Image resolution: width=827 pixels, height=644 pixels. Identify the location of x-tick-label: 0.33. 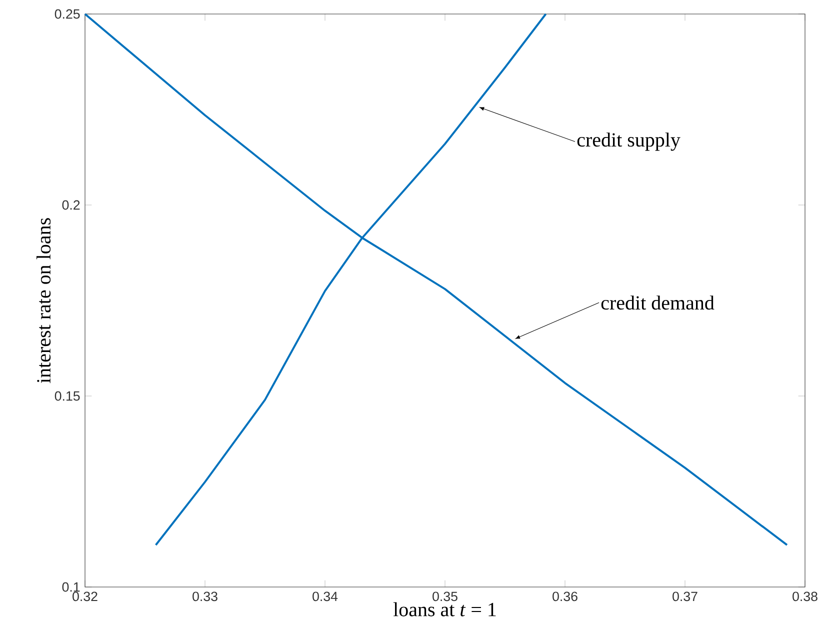
(205, 597).